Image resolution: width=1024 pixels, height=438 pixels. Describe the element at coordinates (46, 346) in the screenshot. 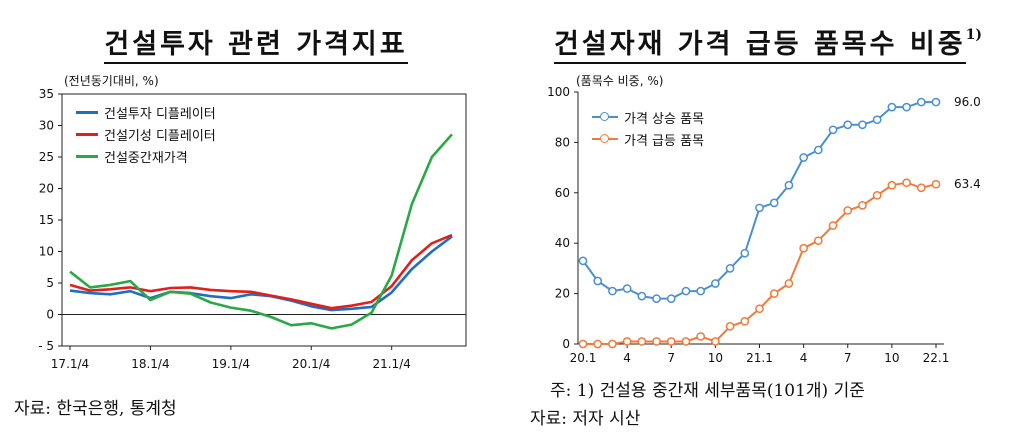

I see `y-tick-label: - 5` at that location.